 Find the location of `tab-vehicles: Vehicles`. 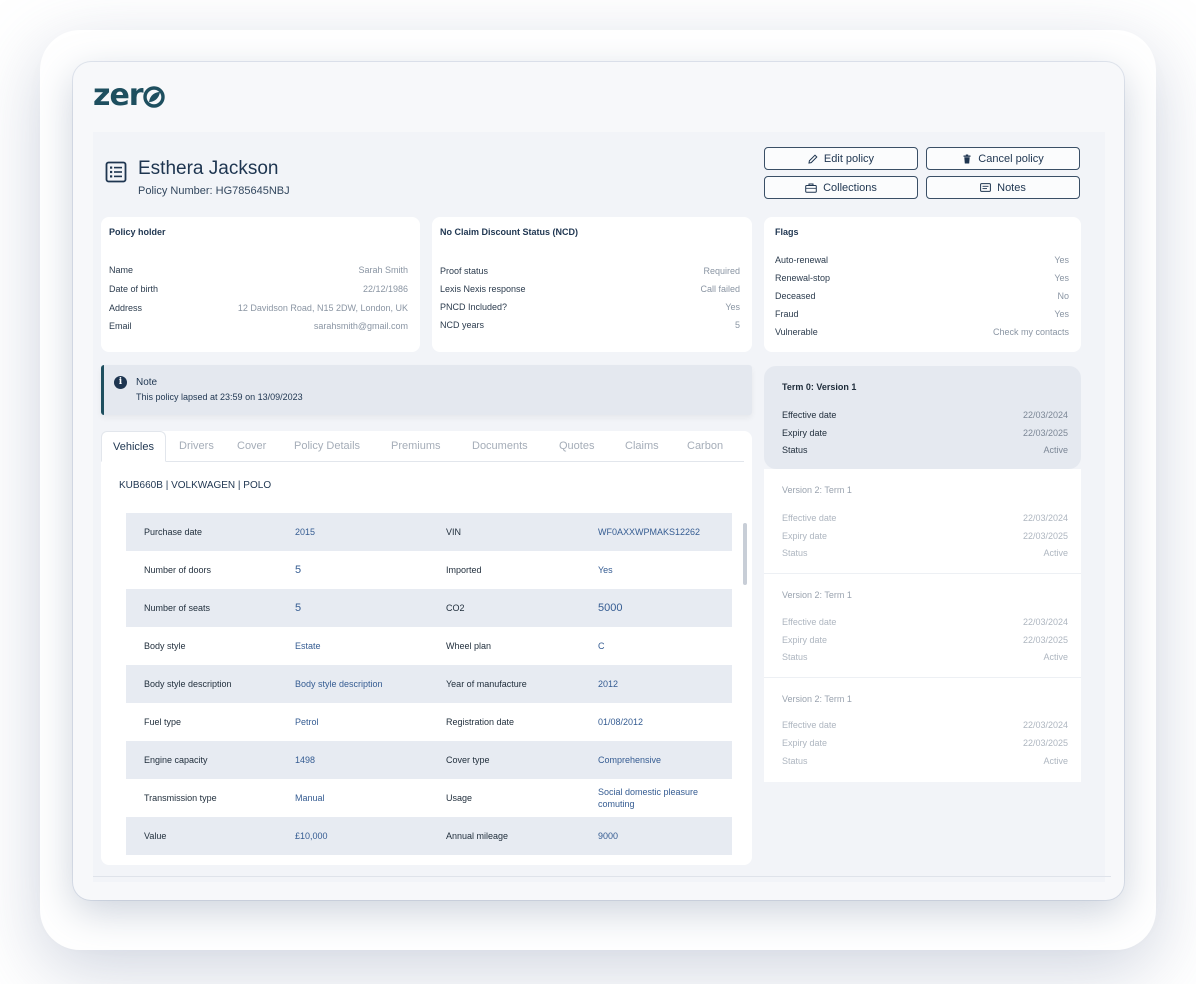

tab-vehicles: Vehicles is located at coordinates (133, 446).